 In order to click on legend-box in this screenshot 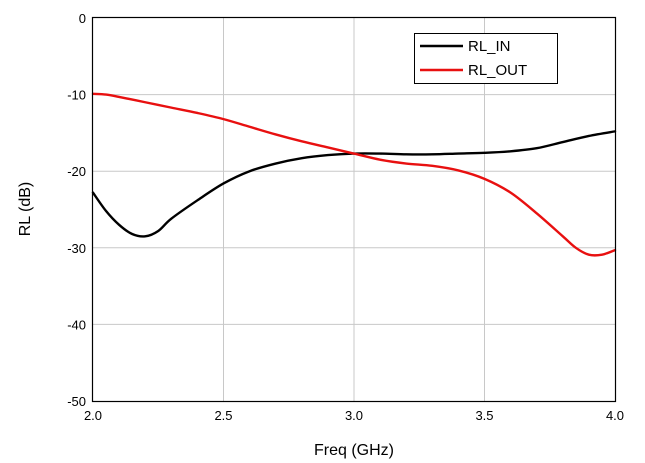, I will do `click(486, 58)`.